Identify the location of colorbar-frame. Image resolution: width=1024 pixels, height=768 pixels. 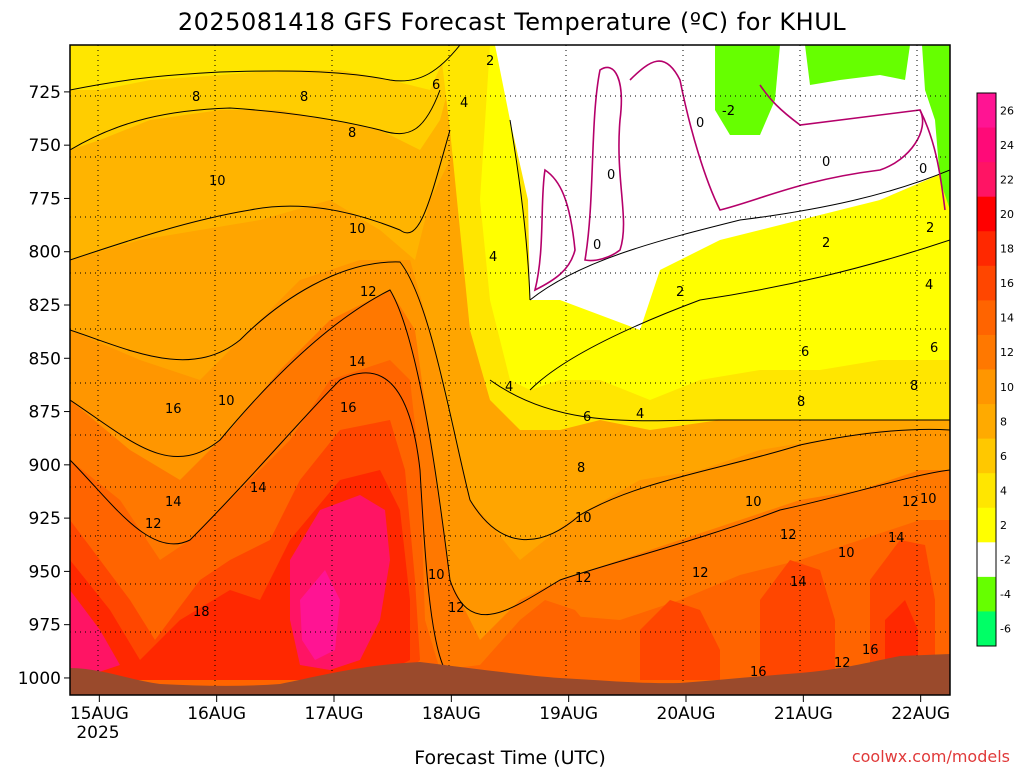
(986, 369).